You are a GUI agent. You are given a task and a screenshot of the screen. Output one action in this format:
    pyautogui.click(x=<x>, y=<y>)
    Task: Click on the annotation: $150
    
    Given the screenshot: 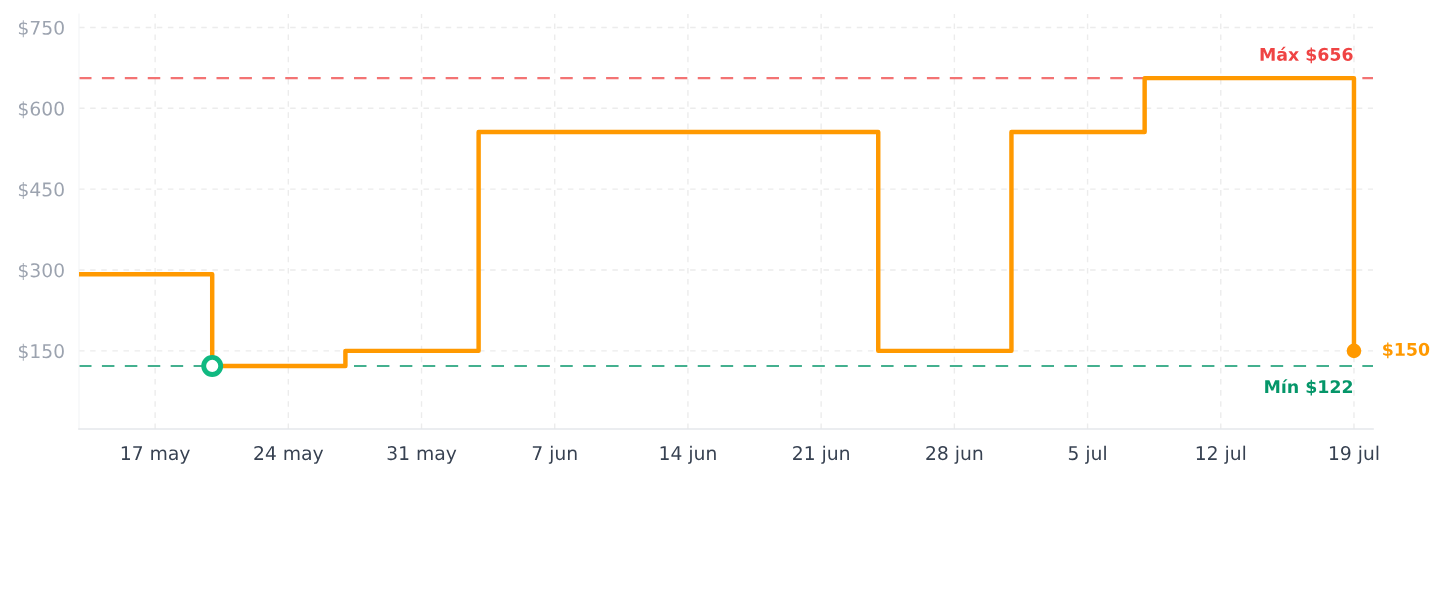 What is the action you would take?
    pyautogui.click(x=1406, y=350)
    